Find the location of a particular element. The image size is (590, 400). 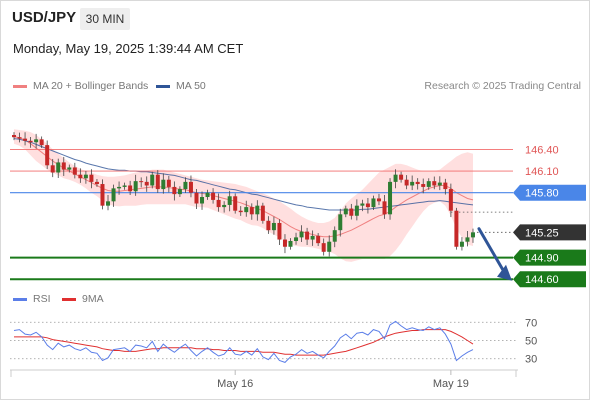

x-tick-label: May 19 is located at coordinates (451, 384).